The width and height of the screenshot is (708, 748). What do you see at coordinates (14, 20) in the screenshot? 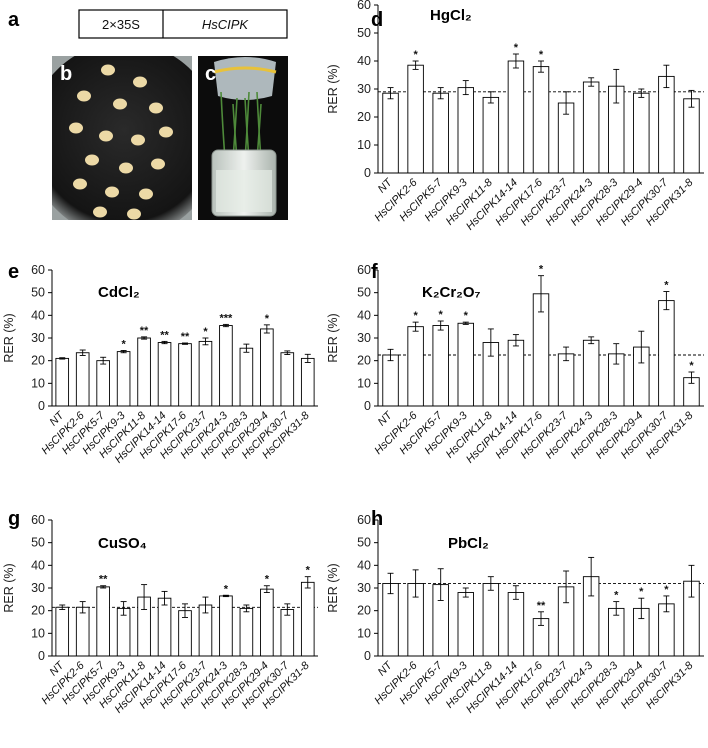
I see `panel-letter-a: a` at bounding box center [14, 20].